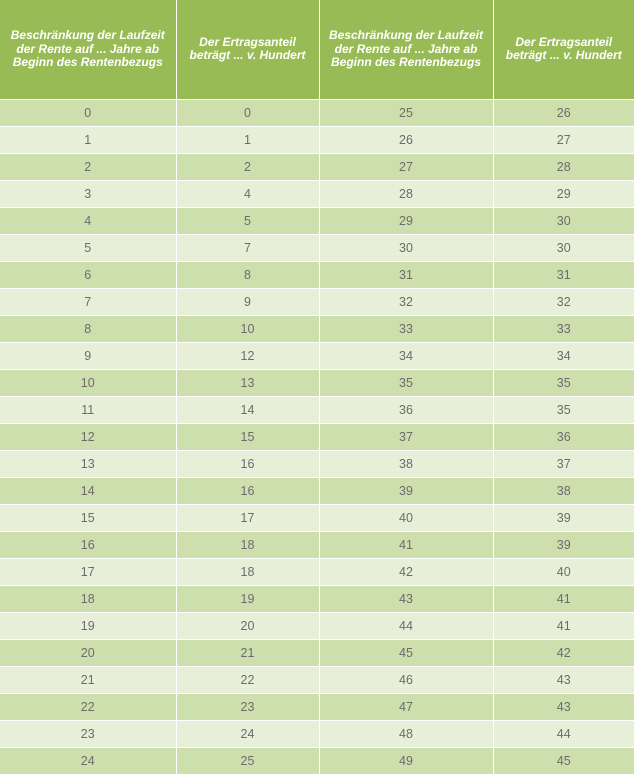 The width and height of the screenshot is (634, 775). Describe the element at coordinates (248, 113) in the screenshot. I see `cell-ertragsanteil-1: 0` at that location.